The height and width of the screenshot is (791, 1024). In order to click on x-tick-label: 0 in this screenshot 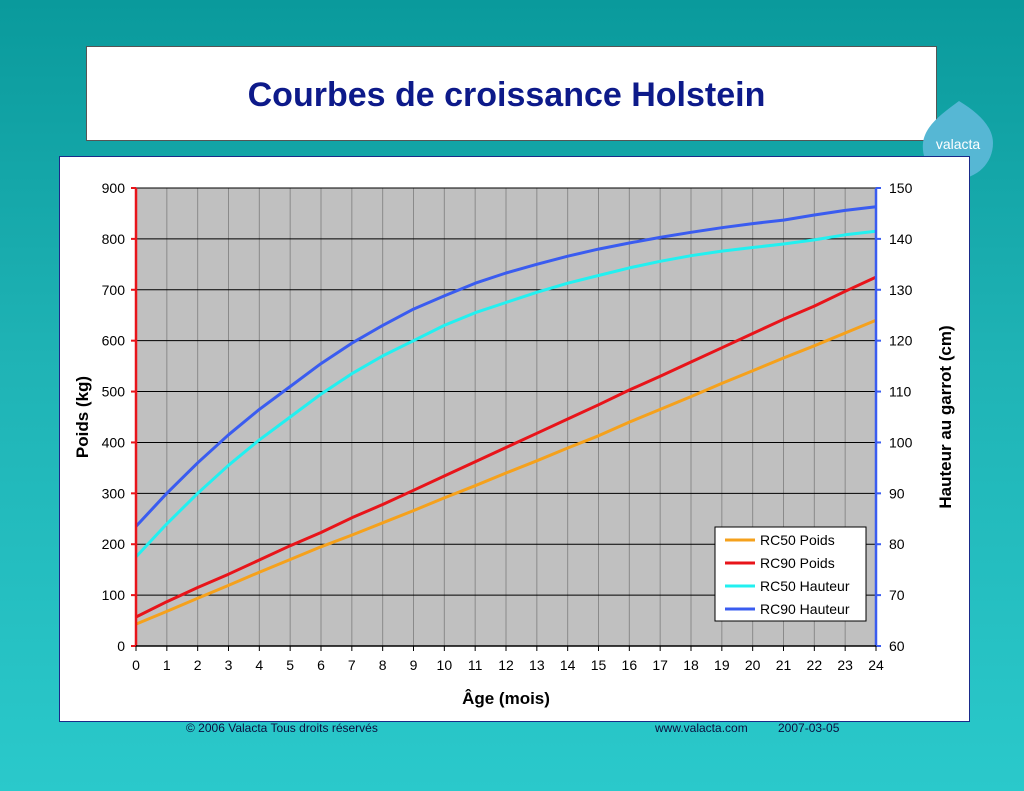, I will do `click(136, 665)`.